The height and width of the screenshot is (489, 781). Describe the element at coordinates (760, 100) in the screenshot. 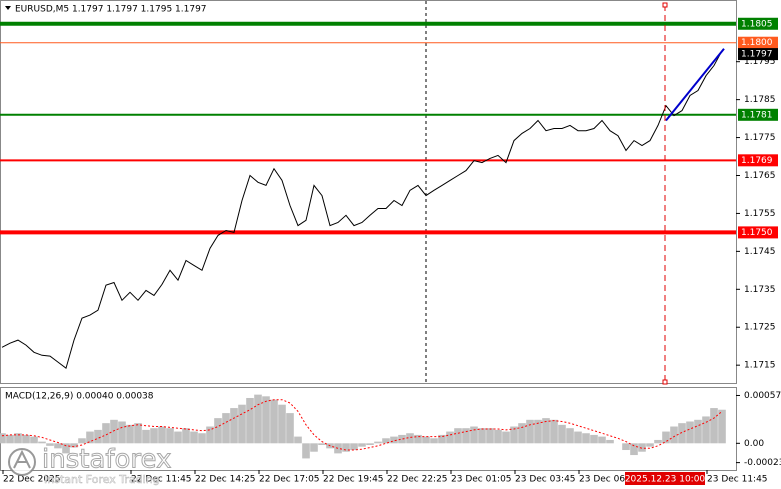

I see `y-tick-label: 1.1785` at that location.